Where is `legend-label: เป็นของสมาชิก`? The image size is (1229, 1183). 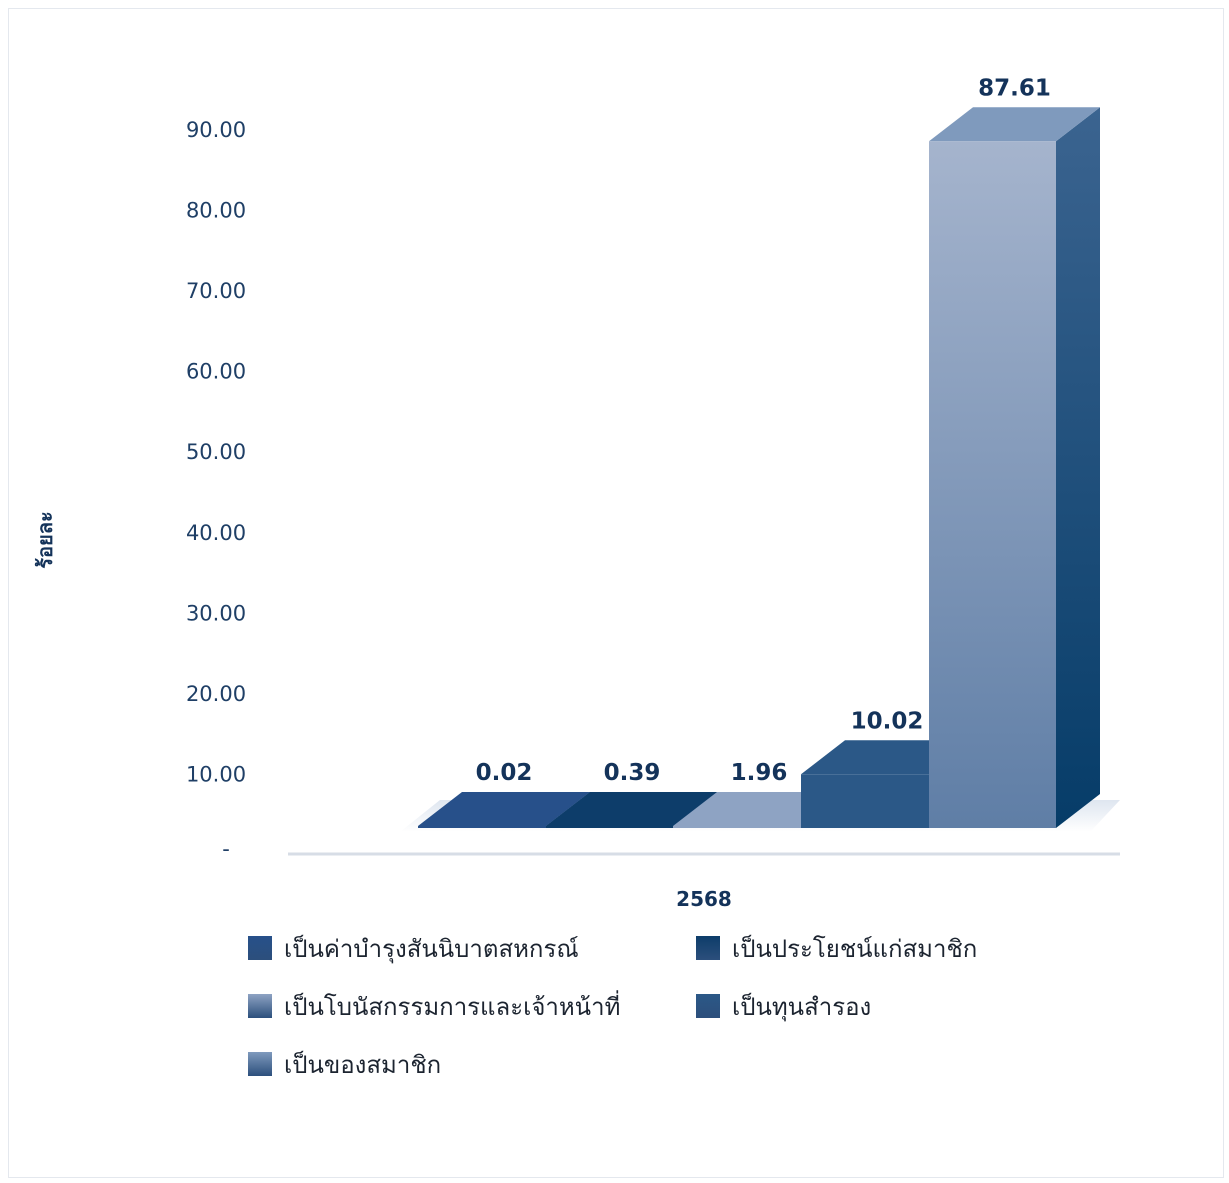
legend-label: เป็นของสมาชิก is located at coordinates (363, 1064).